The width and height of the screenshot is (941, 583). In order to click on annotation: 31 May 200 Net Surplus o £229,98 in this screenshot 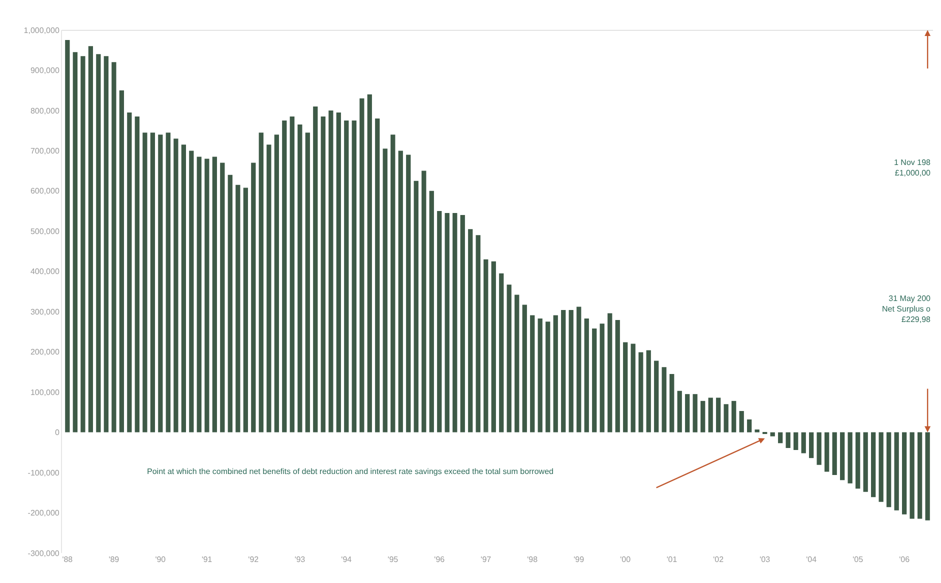, I will do `click(907, 309)`.